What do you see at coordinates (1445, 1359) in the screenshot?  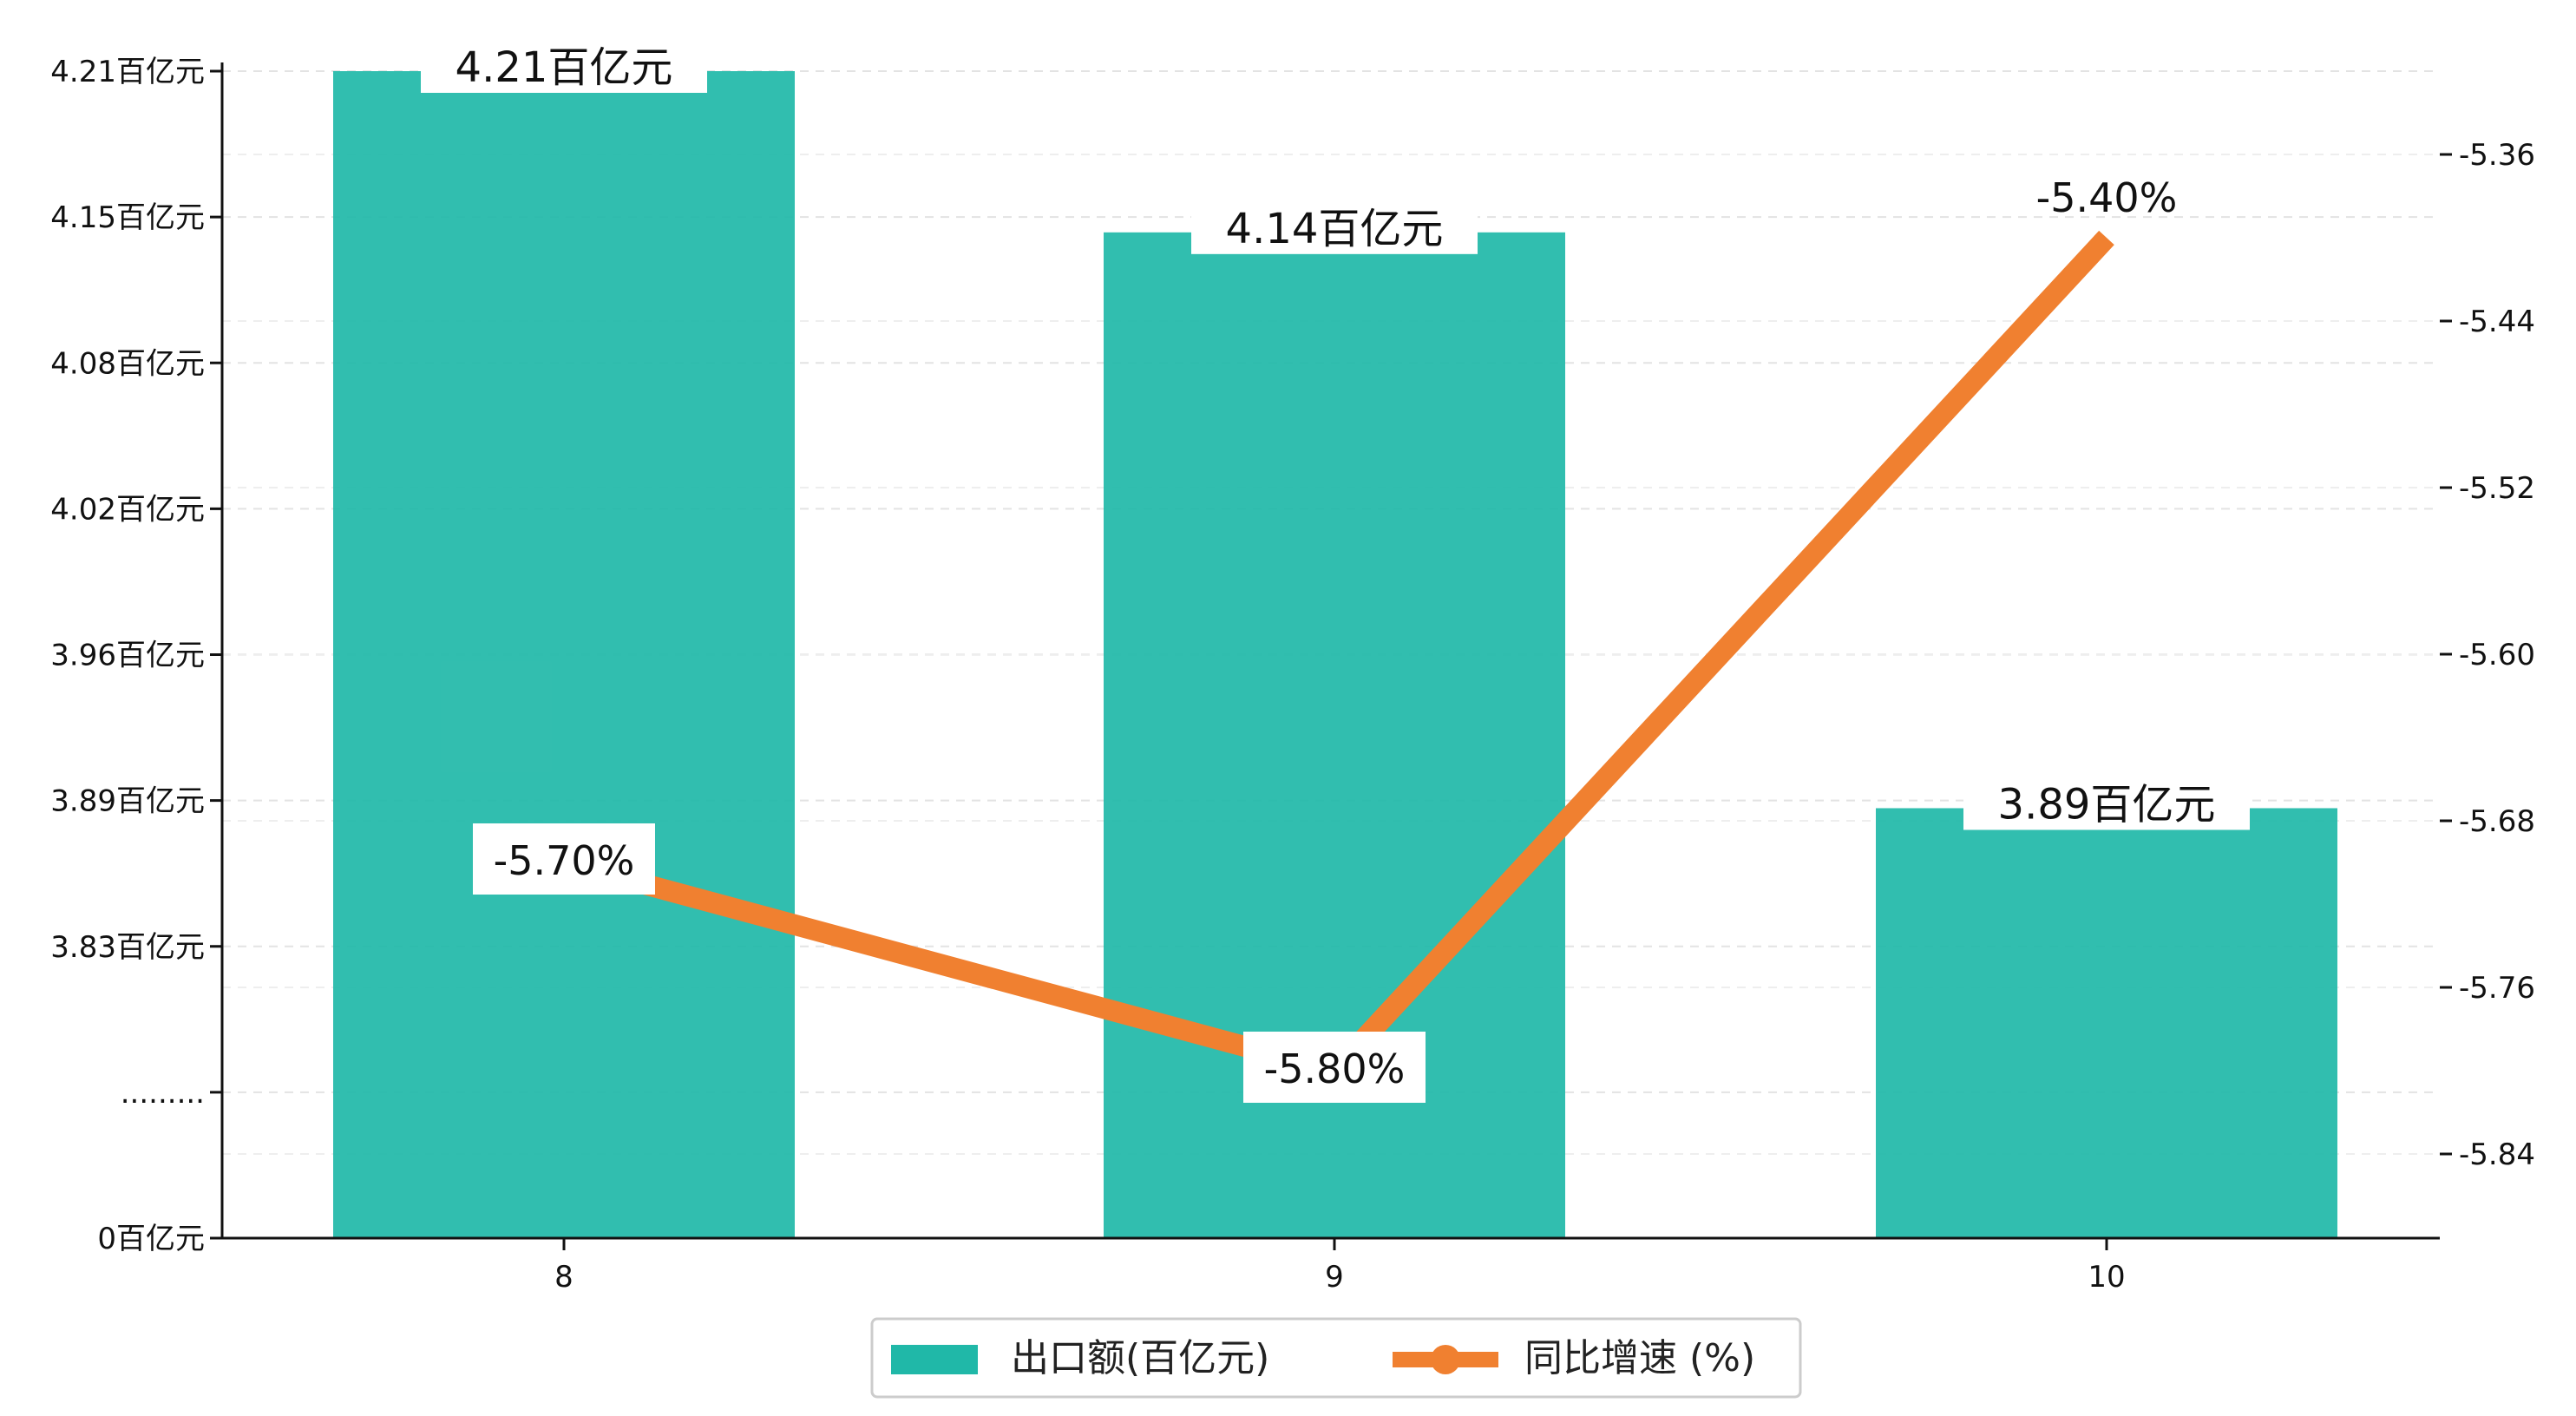 I see `legend-line-marker` at bounding box center [1445, 1359].